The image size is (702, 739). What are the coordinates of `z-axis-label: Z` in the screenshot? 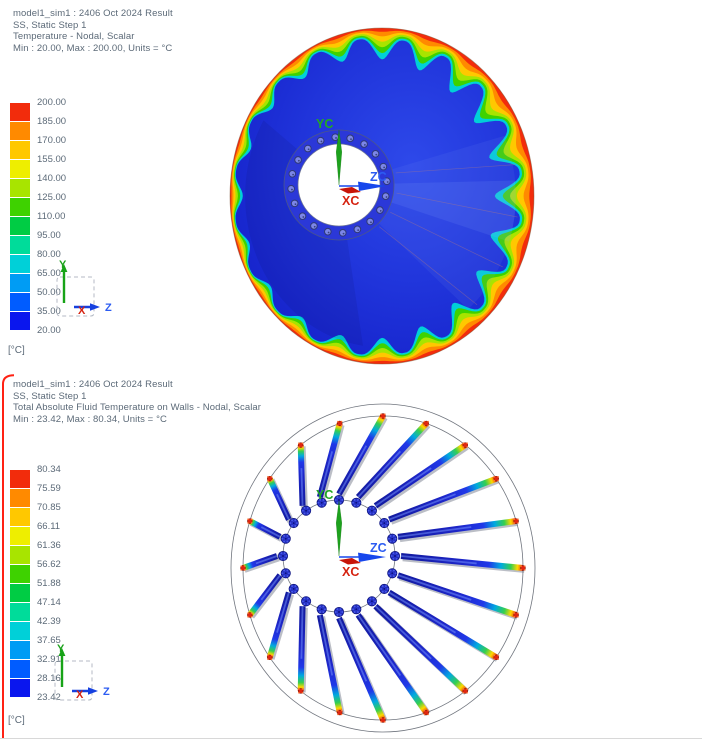 It's located at (106, 692).